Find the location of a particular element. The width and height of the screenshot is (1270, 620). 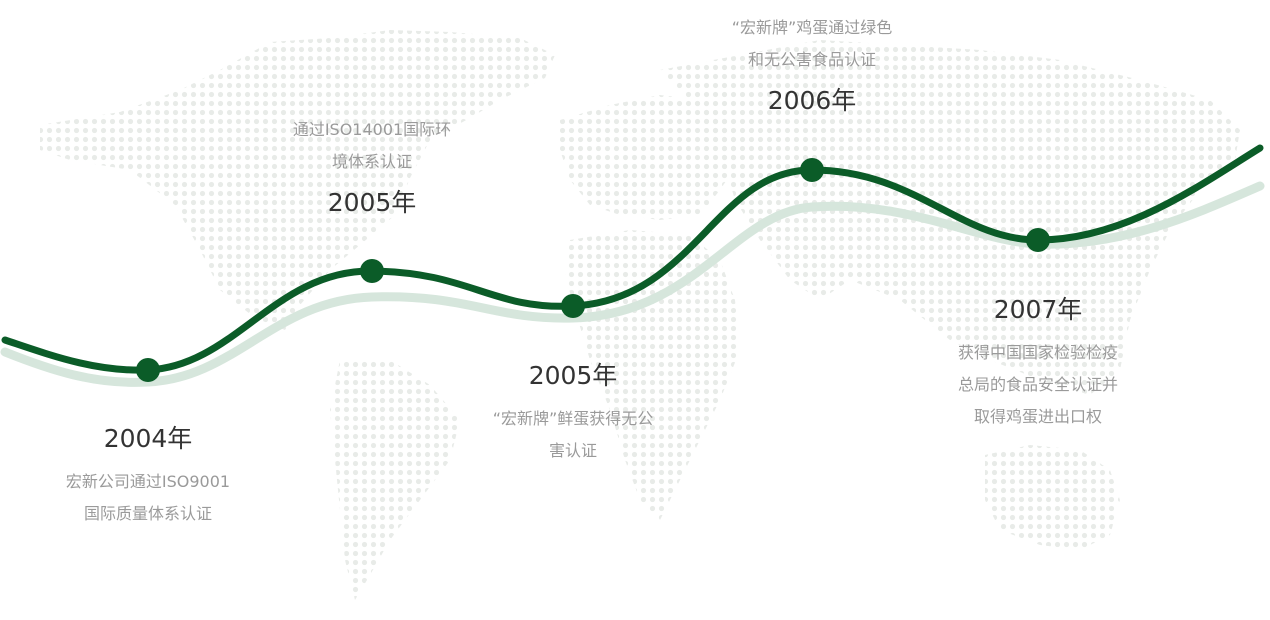

milestone-description-line: 害认证 is located at coordinates (572, 450).